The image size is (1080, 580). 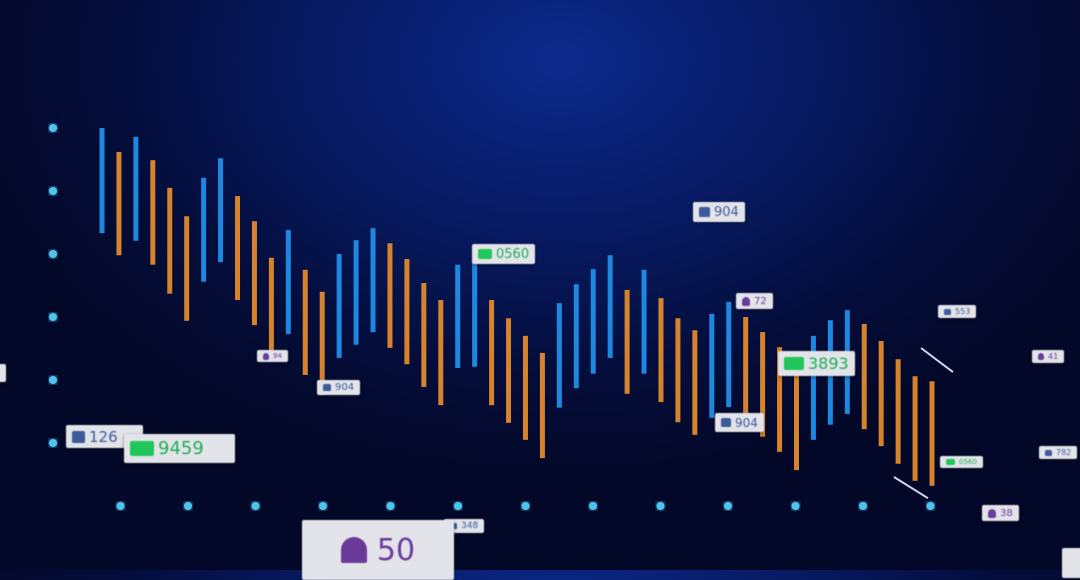 What do you see at coordinates (828, 363) in the screenshot?
I see `badge-value: 3893` at bounding box center [828, 363].